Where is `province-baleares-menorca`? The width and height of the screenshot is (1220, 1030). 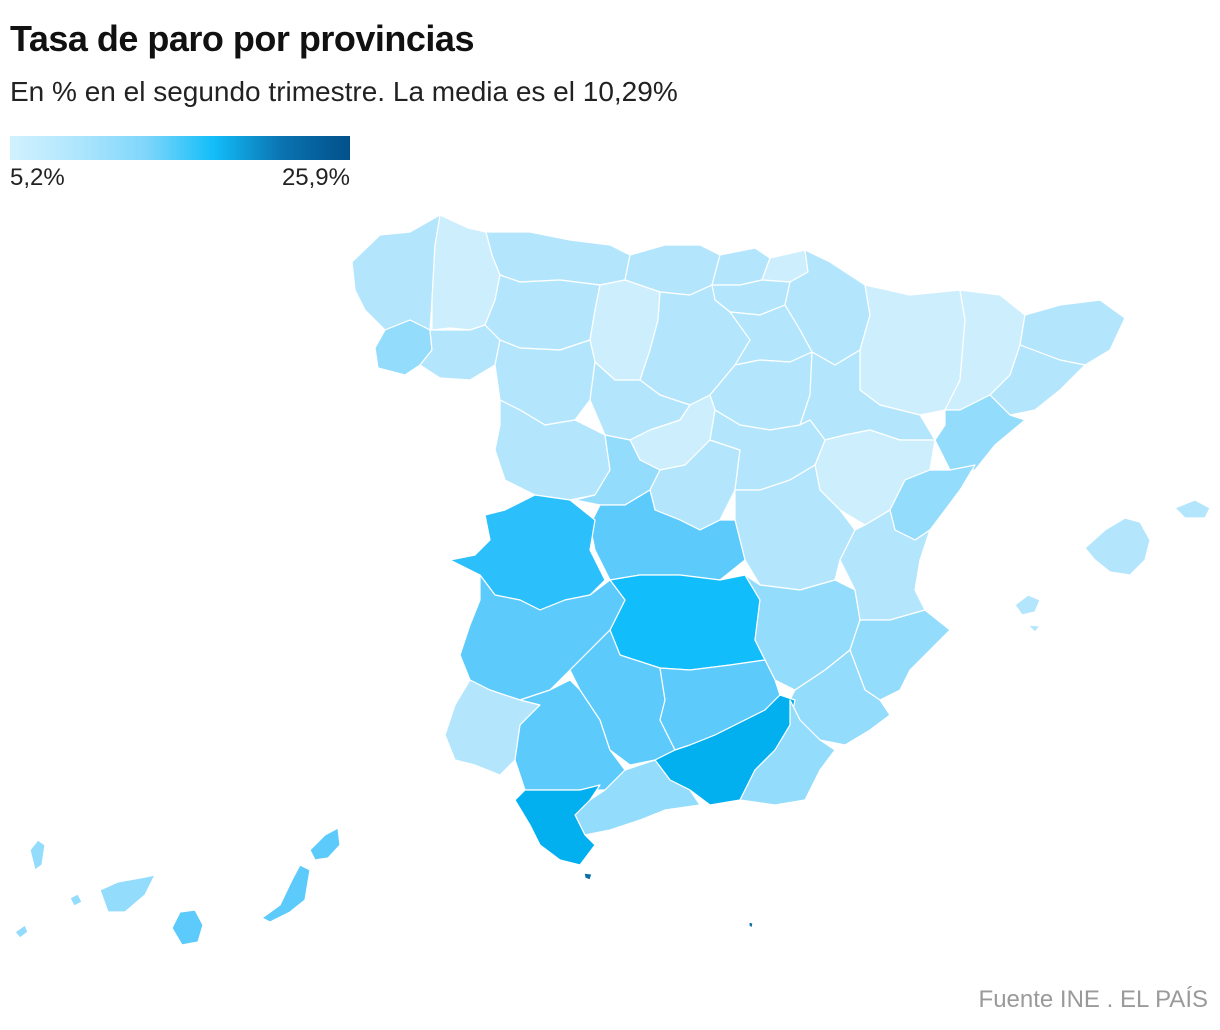
province-baleares-menorca is located at coordinates (1192, 509).